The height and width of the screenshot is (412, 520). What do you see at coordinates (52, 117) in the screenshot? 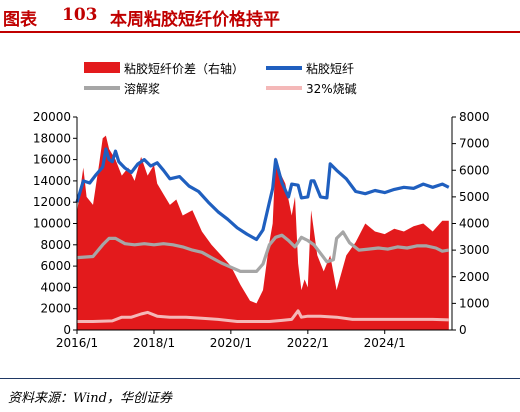
I see `left-tick-label: 20000` at bounding box center [52, 117].